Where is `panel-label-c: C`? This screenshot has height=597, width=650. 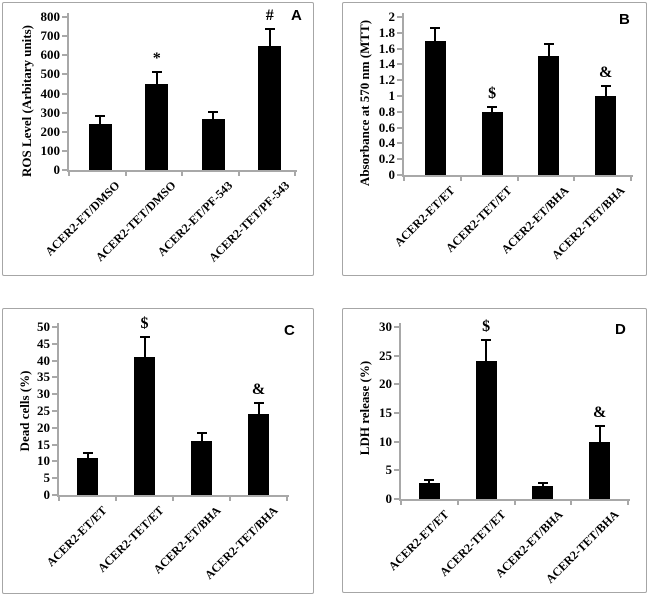 panel-label-c: C is located at coordinates (289, 330).